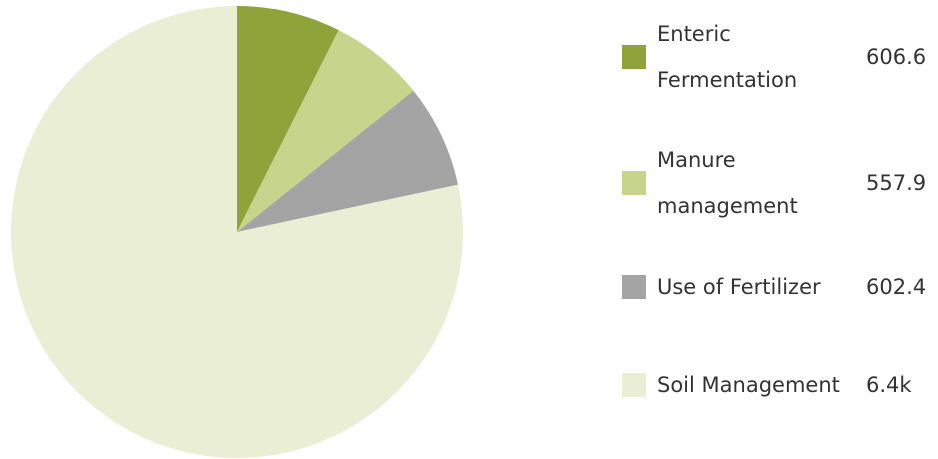  I want to click on legend-item: Use of Fertilizer 602.4, so click(774, 287).